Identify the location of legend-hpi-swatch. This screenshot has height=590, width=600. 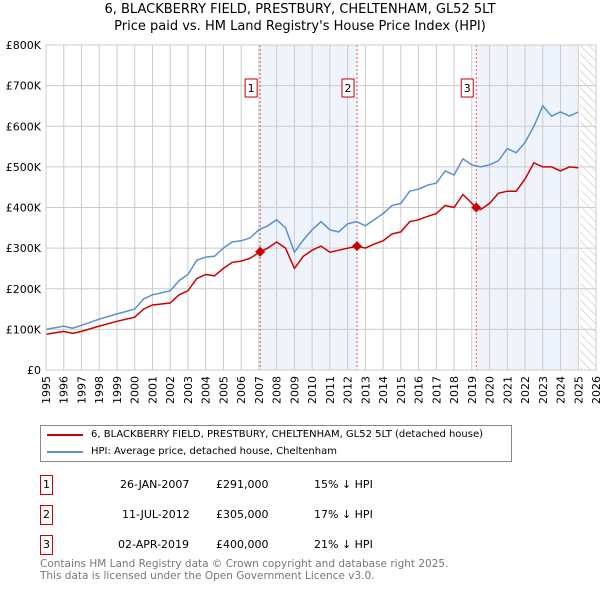
(65, 451).